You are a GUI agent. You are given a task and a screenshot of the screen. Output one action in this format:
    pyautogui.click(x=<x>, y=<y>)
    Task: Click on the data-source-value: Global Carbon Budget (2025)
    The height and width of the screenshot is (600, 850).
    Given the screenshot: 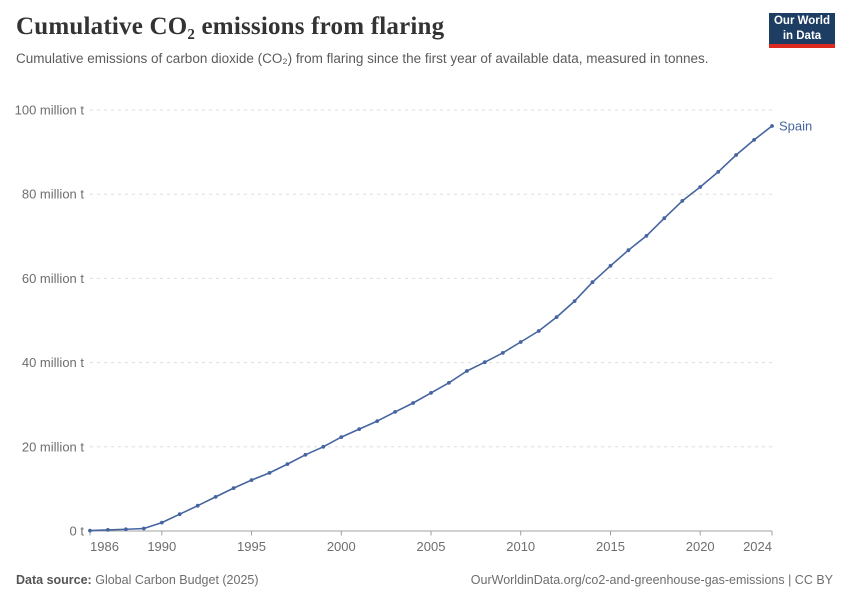 What is the action you would take?
    pyautogui.click(x=177, y=580)
    